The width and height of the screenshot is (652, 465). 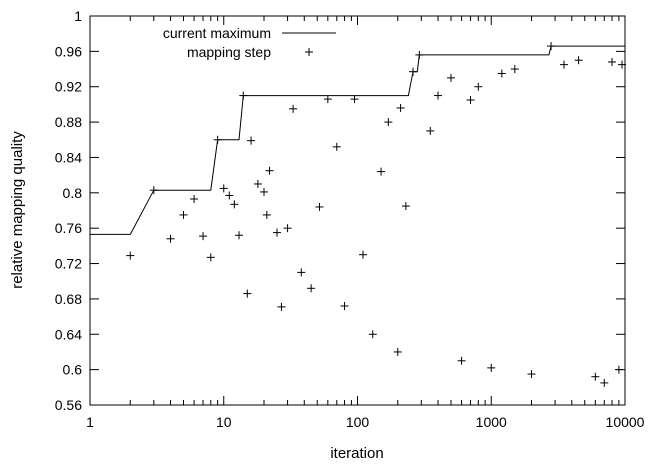 I want to click on y-axis-label: relative mapping quality, so click(x=17, y=210).